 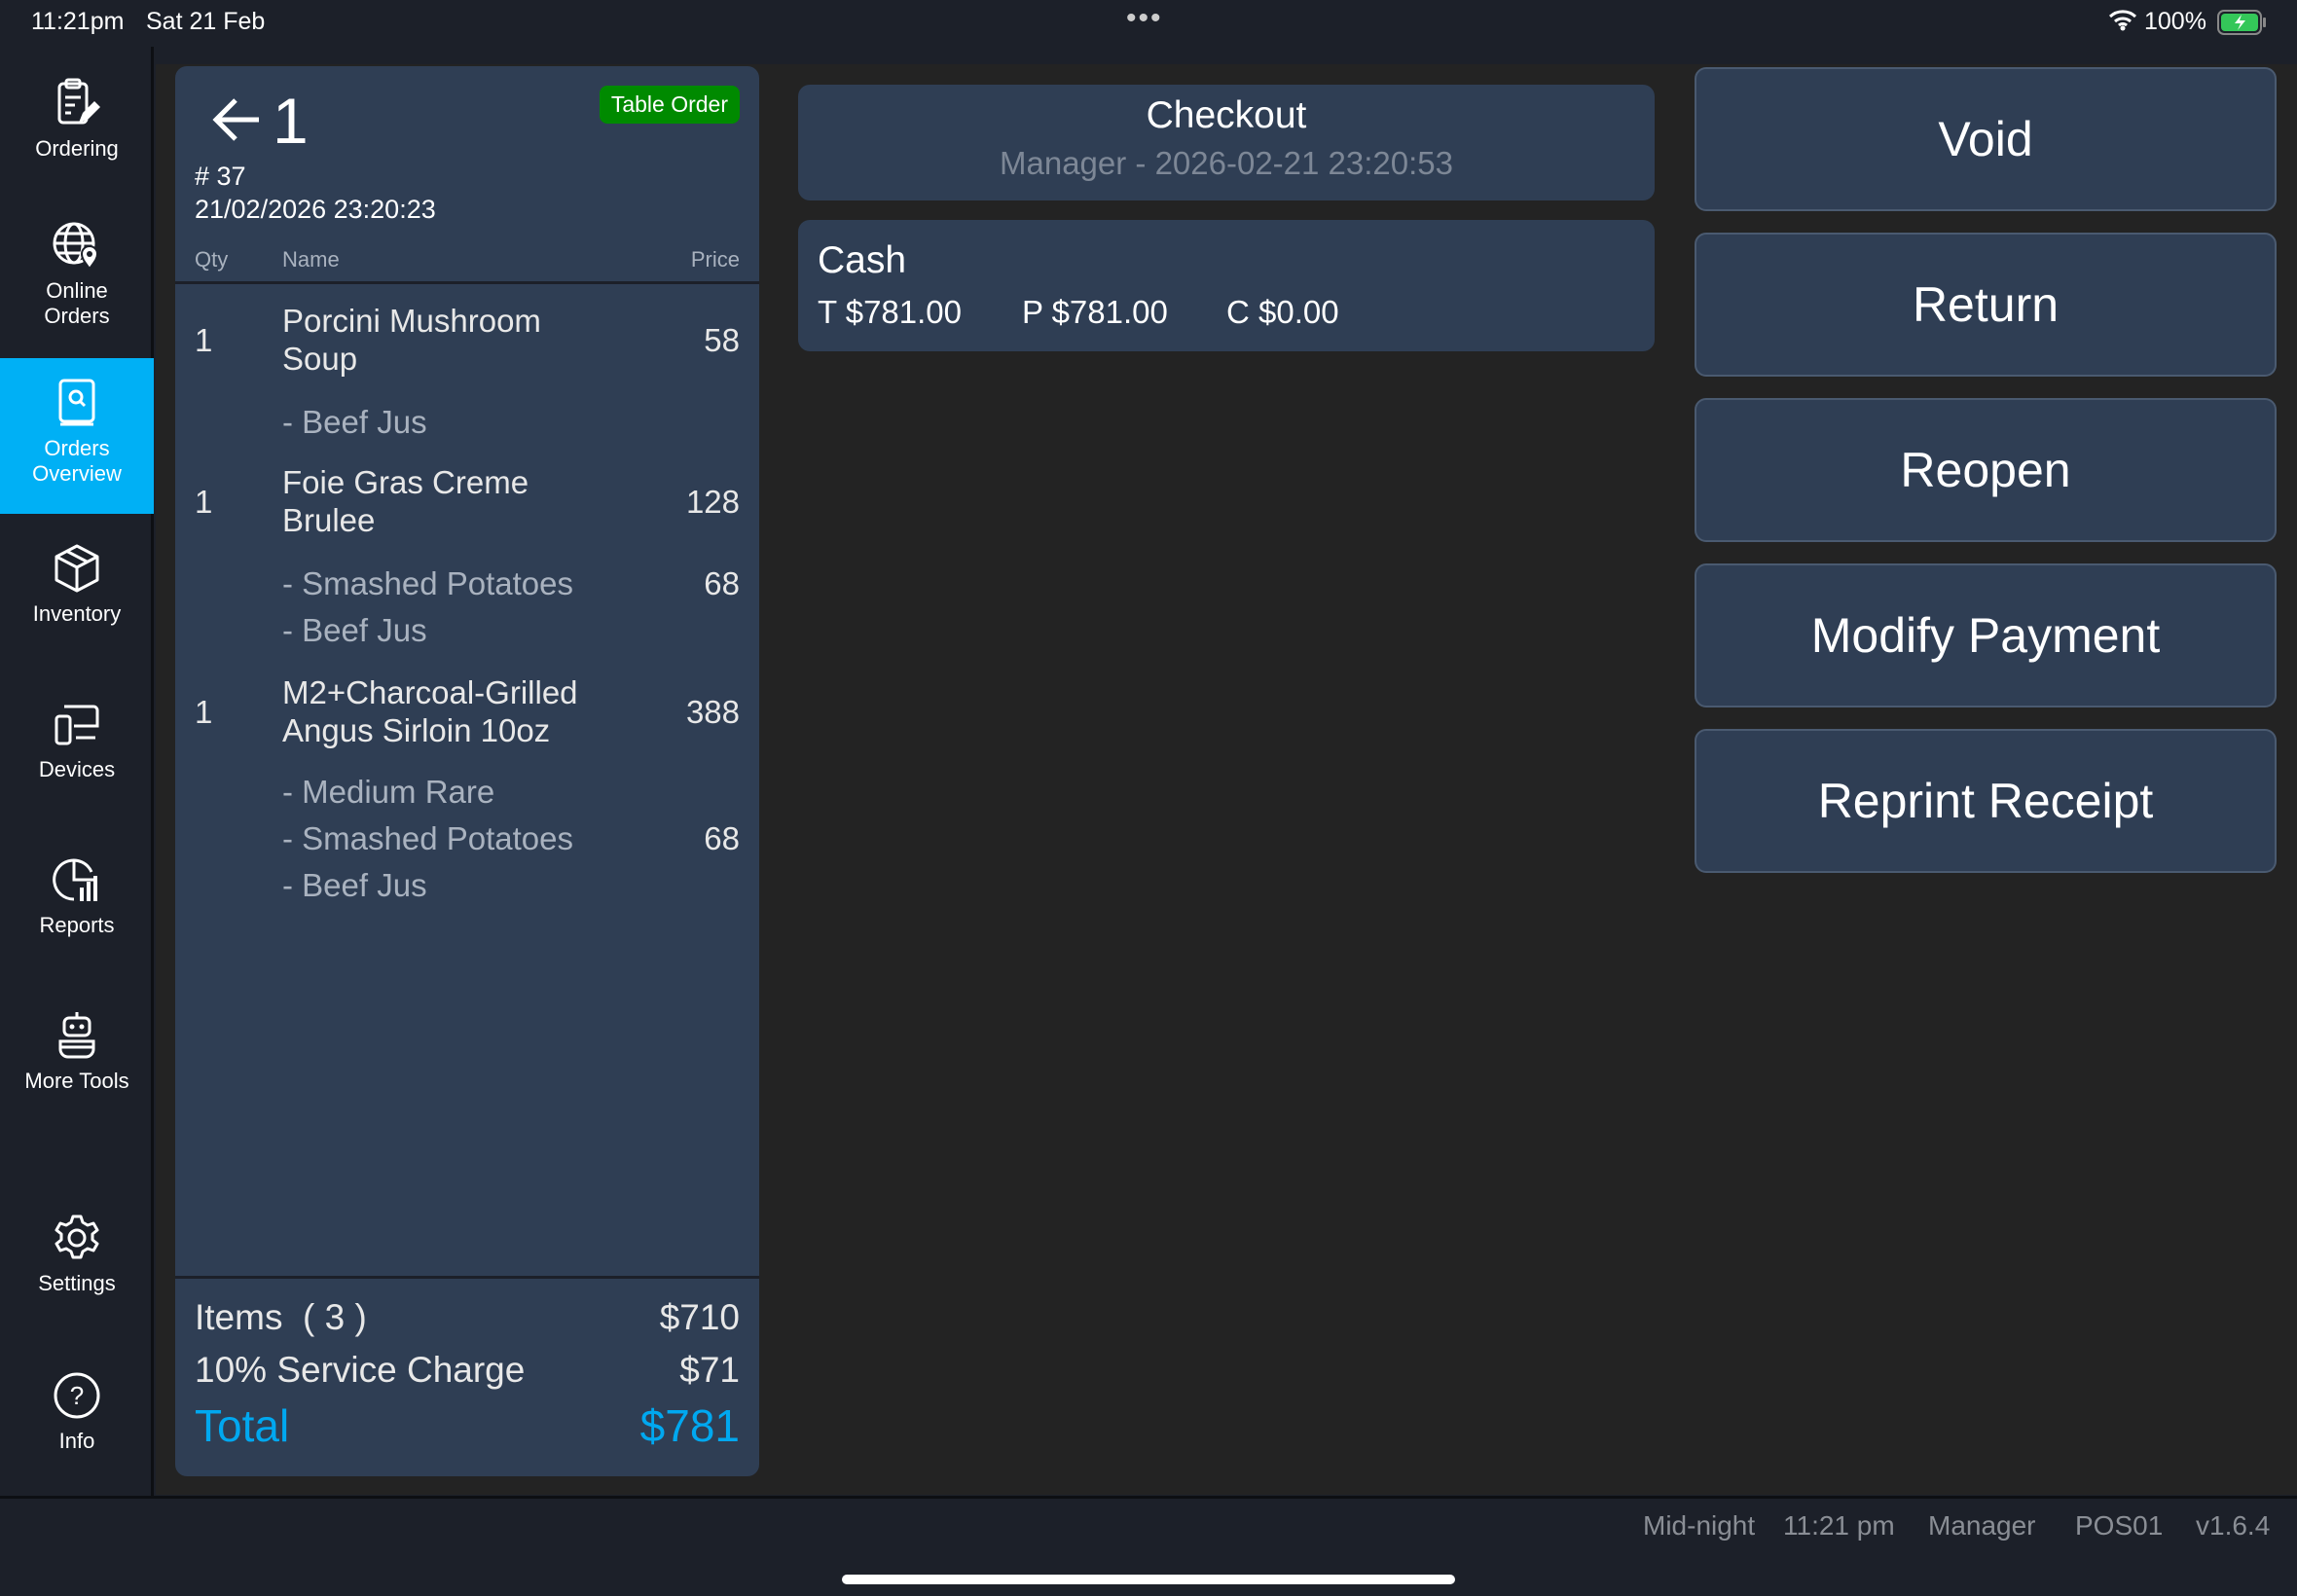 What do you see at coordinates (77, 925) in the screenshot?
I see `sidebar-item-label: Reports` at bounding box center [77, 925].